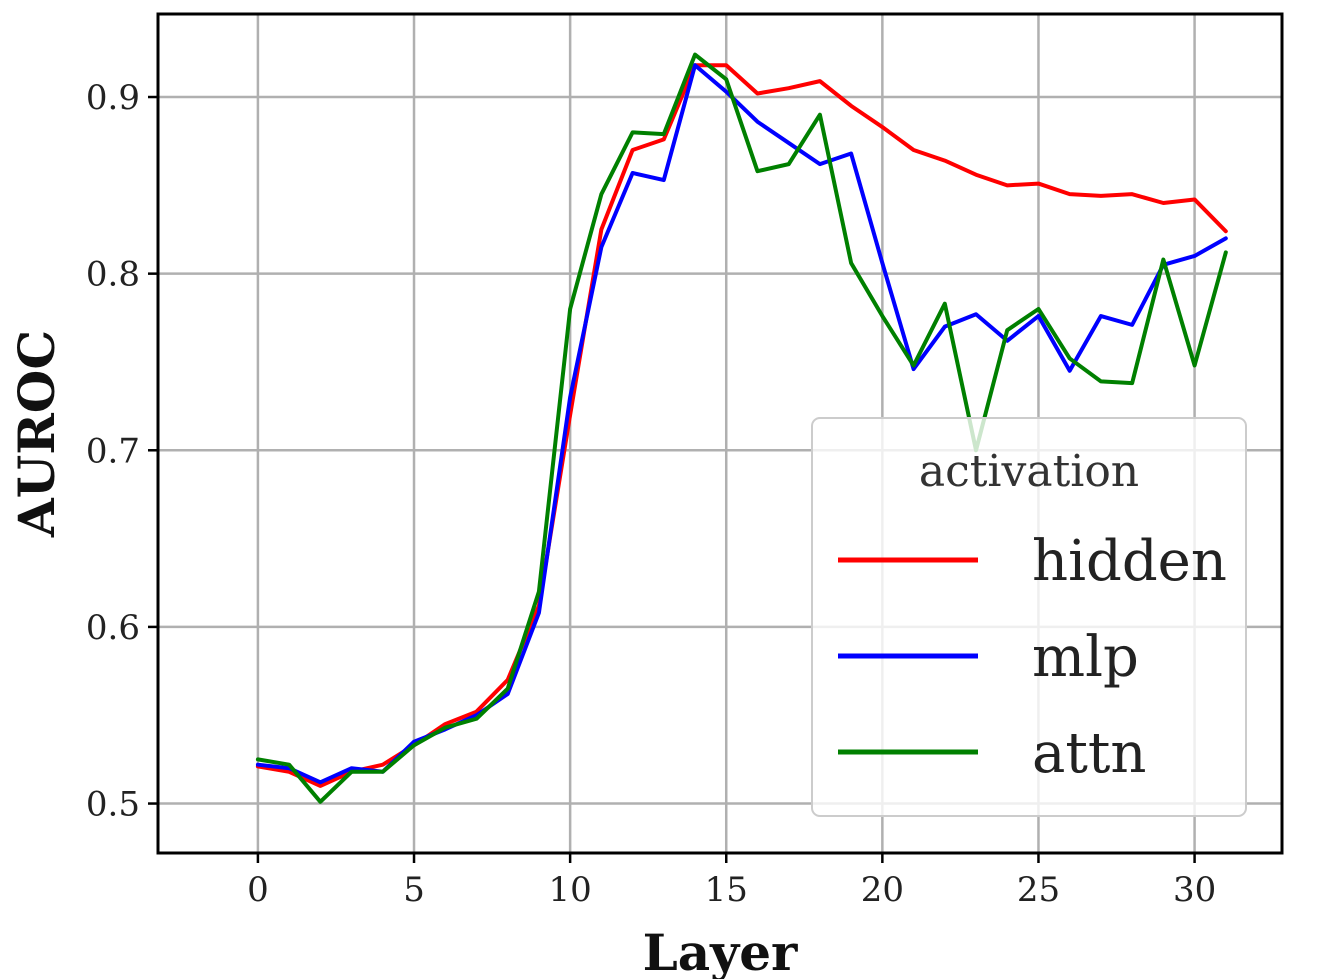 The height and width of the screenshot is (979, 1320). Describe the element at coordinates (113, 805) in the screenshot. I see `y-tick-label: 0.5` at that location.